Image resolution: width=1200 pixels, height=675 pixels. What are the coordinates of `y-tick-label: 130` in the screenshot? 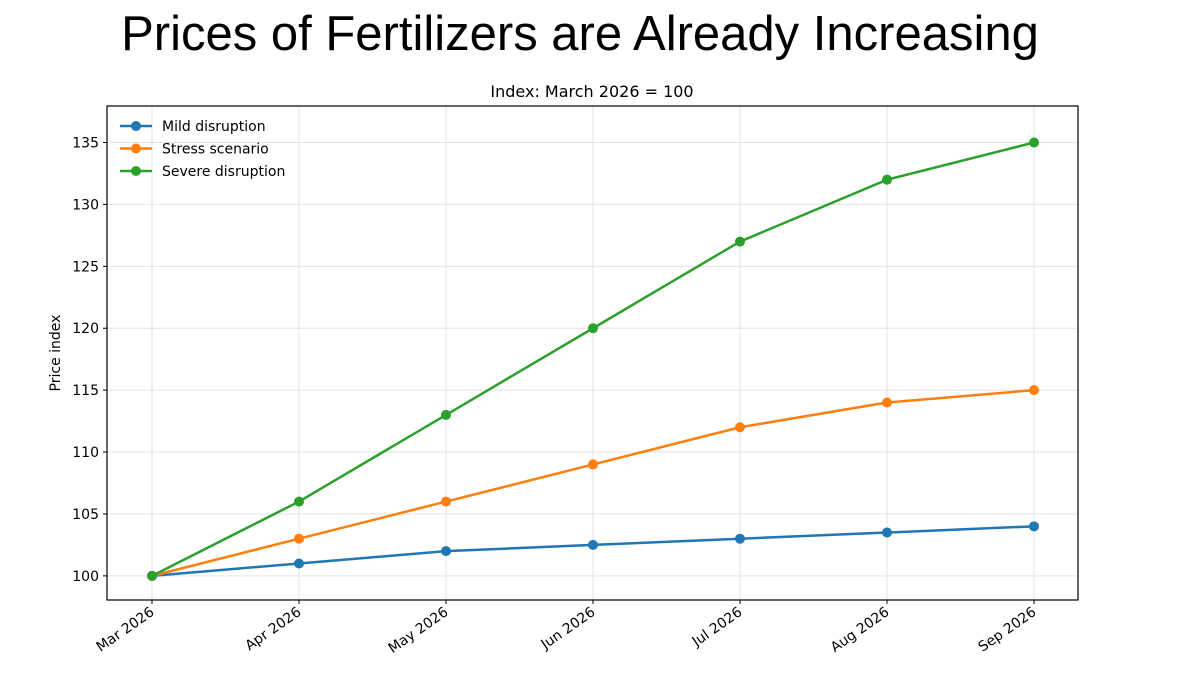 It's located at (85, 205).